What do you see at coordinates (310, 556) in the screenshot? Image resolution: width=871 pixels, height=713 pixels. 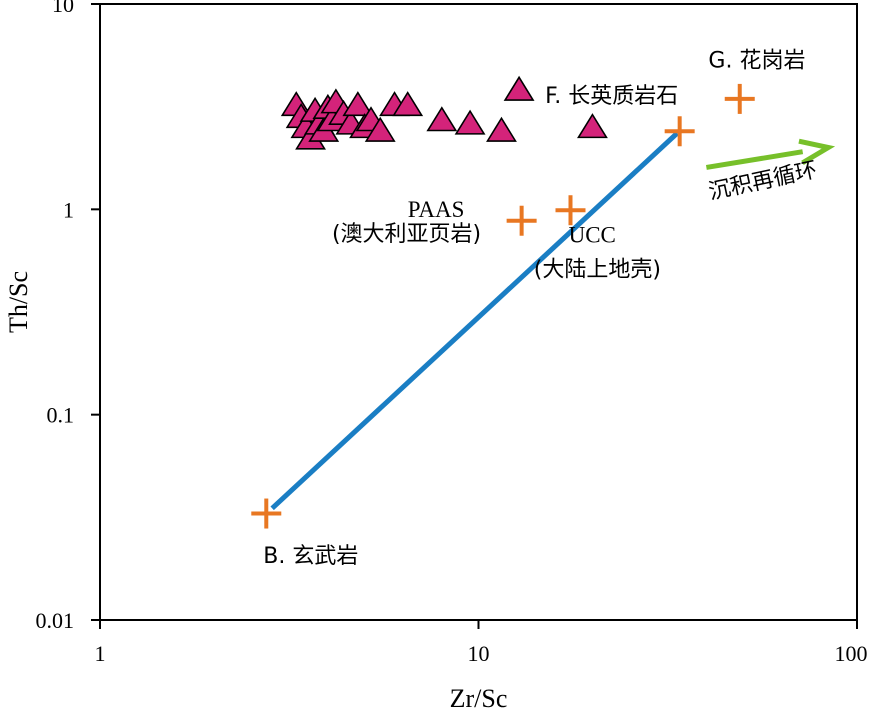 I see `annotation-label: B. 玄武岩` at bounding box center [310, 556].